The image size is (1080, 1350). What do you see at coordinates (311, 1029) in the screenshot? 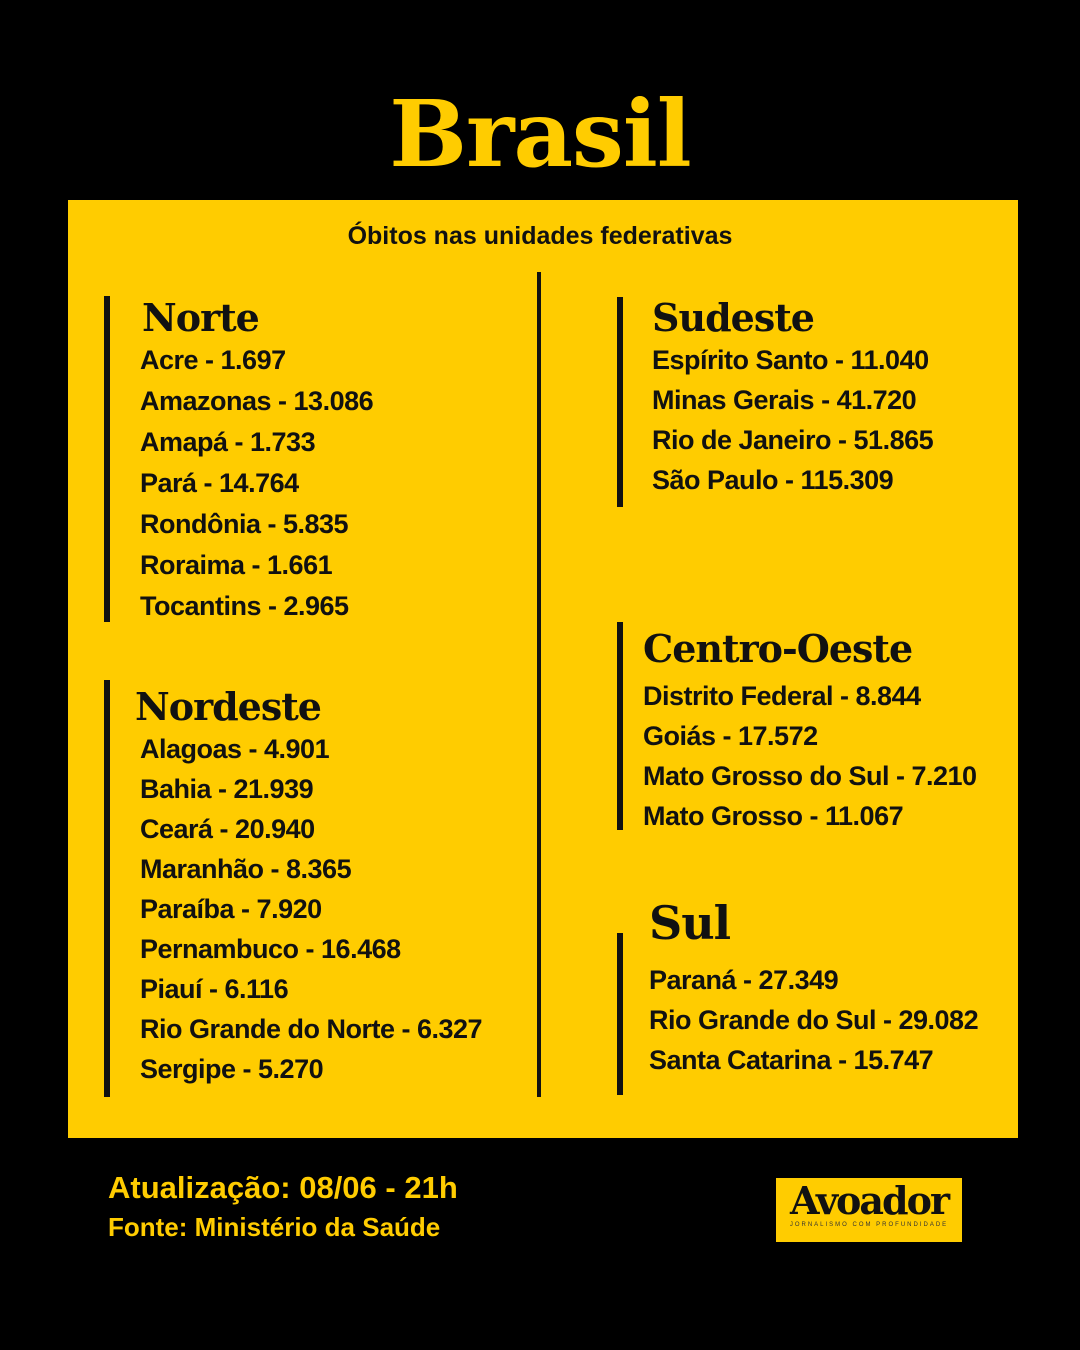
I see `state-item: Rio Grande do Norte - 6.327` at bounding box center [311, 1029].